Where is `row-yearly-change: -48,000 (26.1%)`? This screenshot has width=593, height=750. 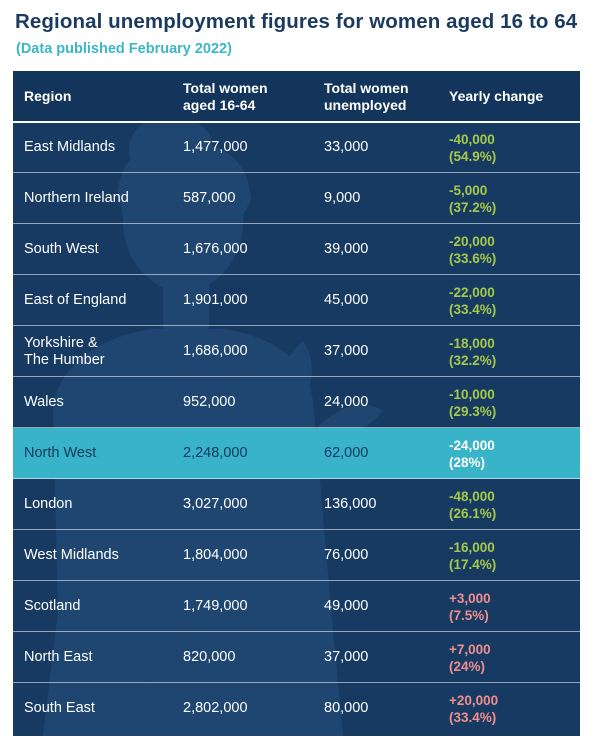
row-yearly-change: -48,000 (26.1%) is located at coordinates (473, 504).